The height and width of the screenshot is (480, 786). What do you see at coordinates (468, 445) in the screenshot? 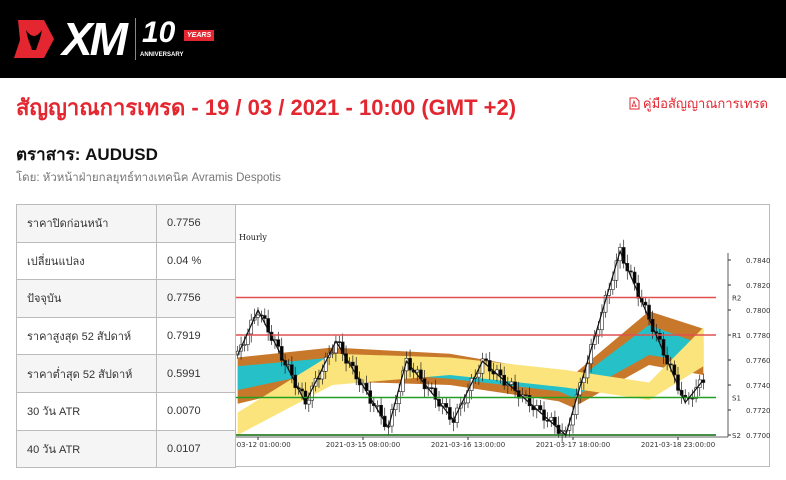
I see `x-tick-label: 2021-03-16 13:00:00` at bounding box center [468, 445].